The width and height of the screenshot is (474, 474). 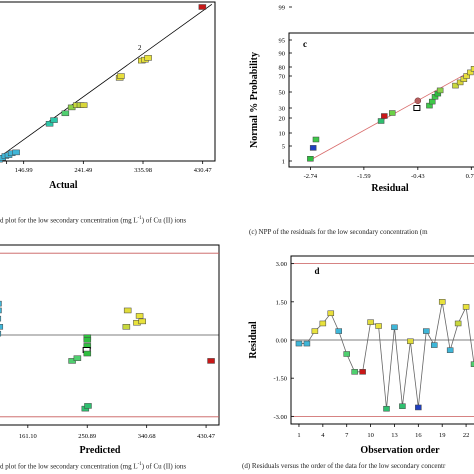 What do you see at coordinates (323, 435) in the screenshot?
I see `x-tick-label-d: 4` at bounding box center [323, 435].